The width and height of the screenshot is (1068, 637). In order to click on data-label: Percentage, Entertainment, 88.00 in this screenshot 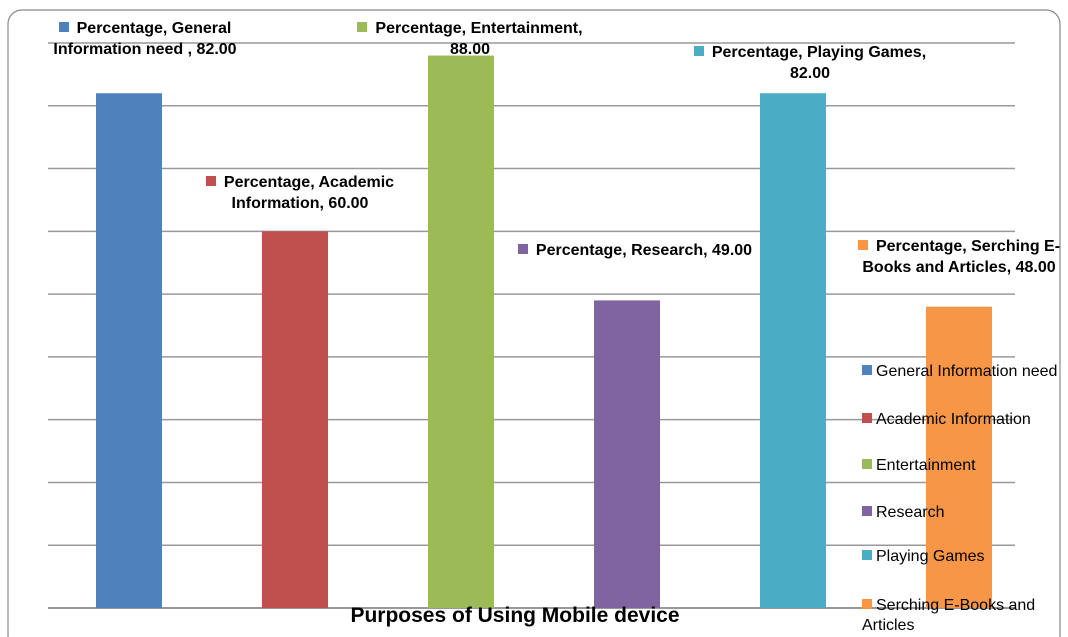, I will do `click(470, 39)`.